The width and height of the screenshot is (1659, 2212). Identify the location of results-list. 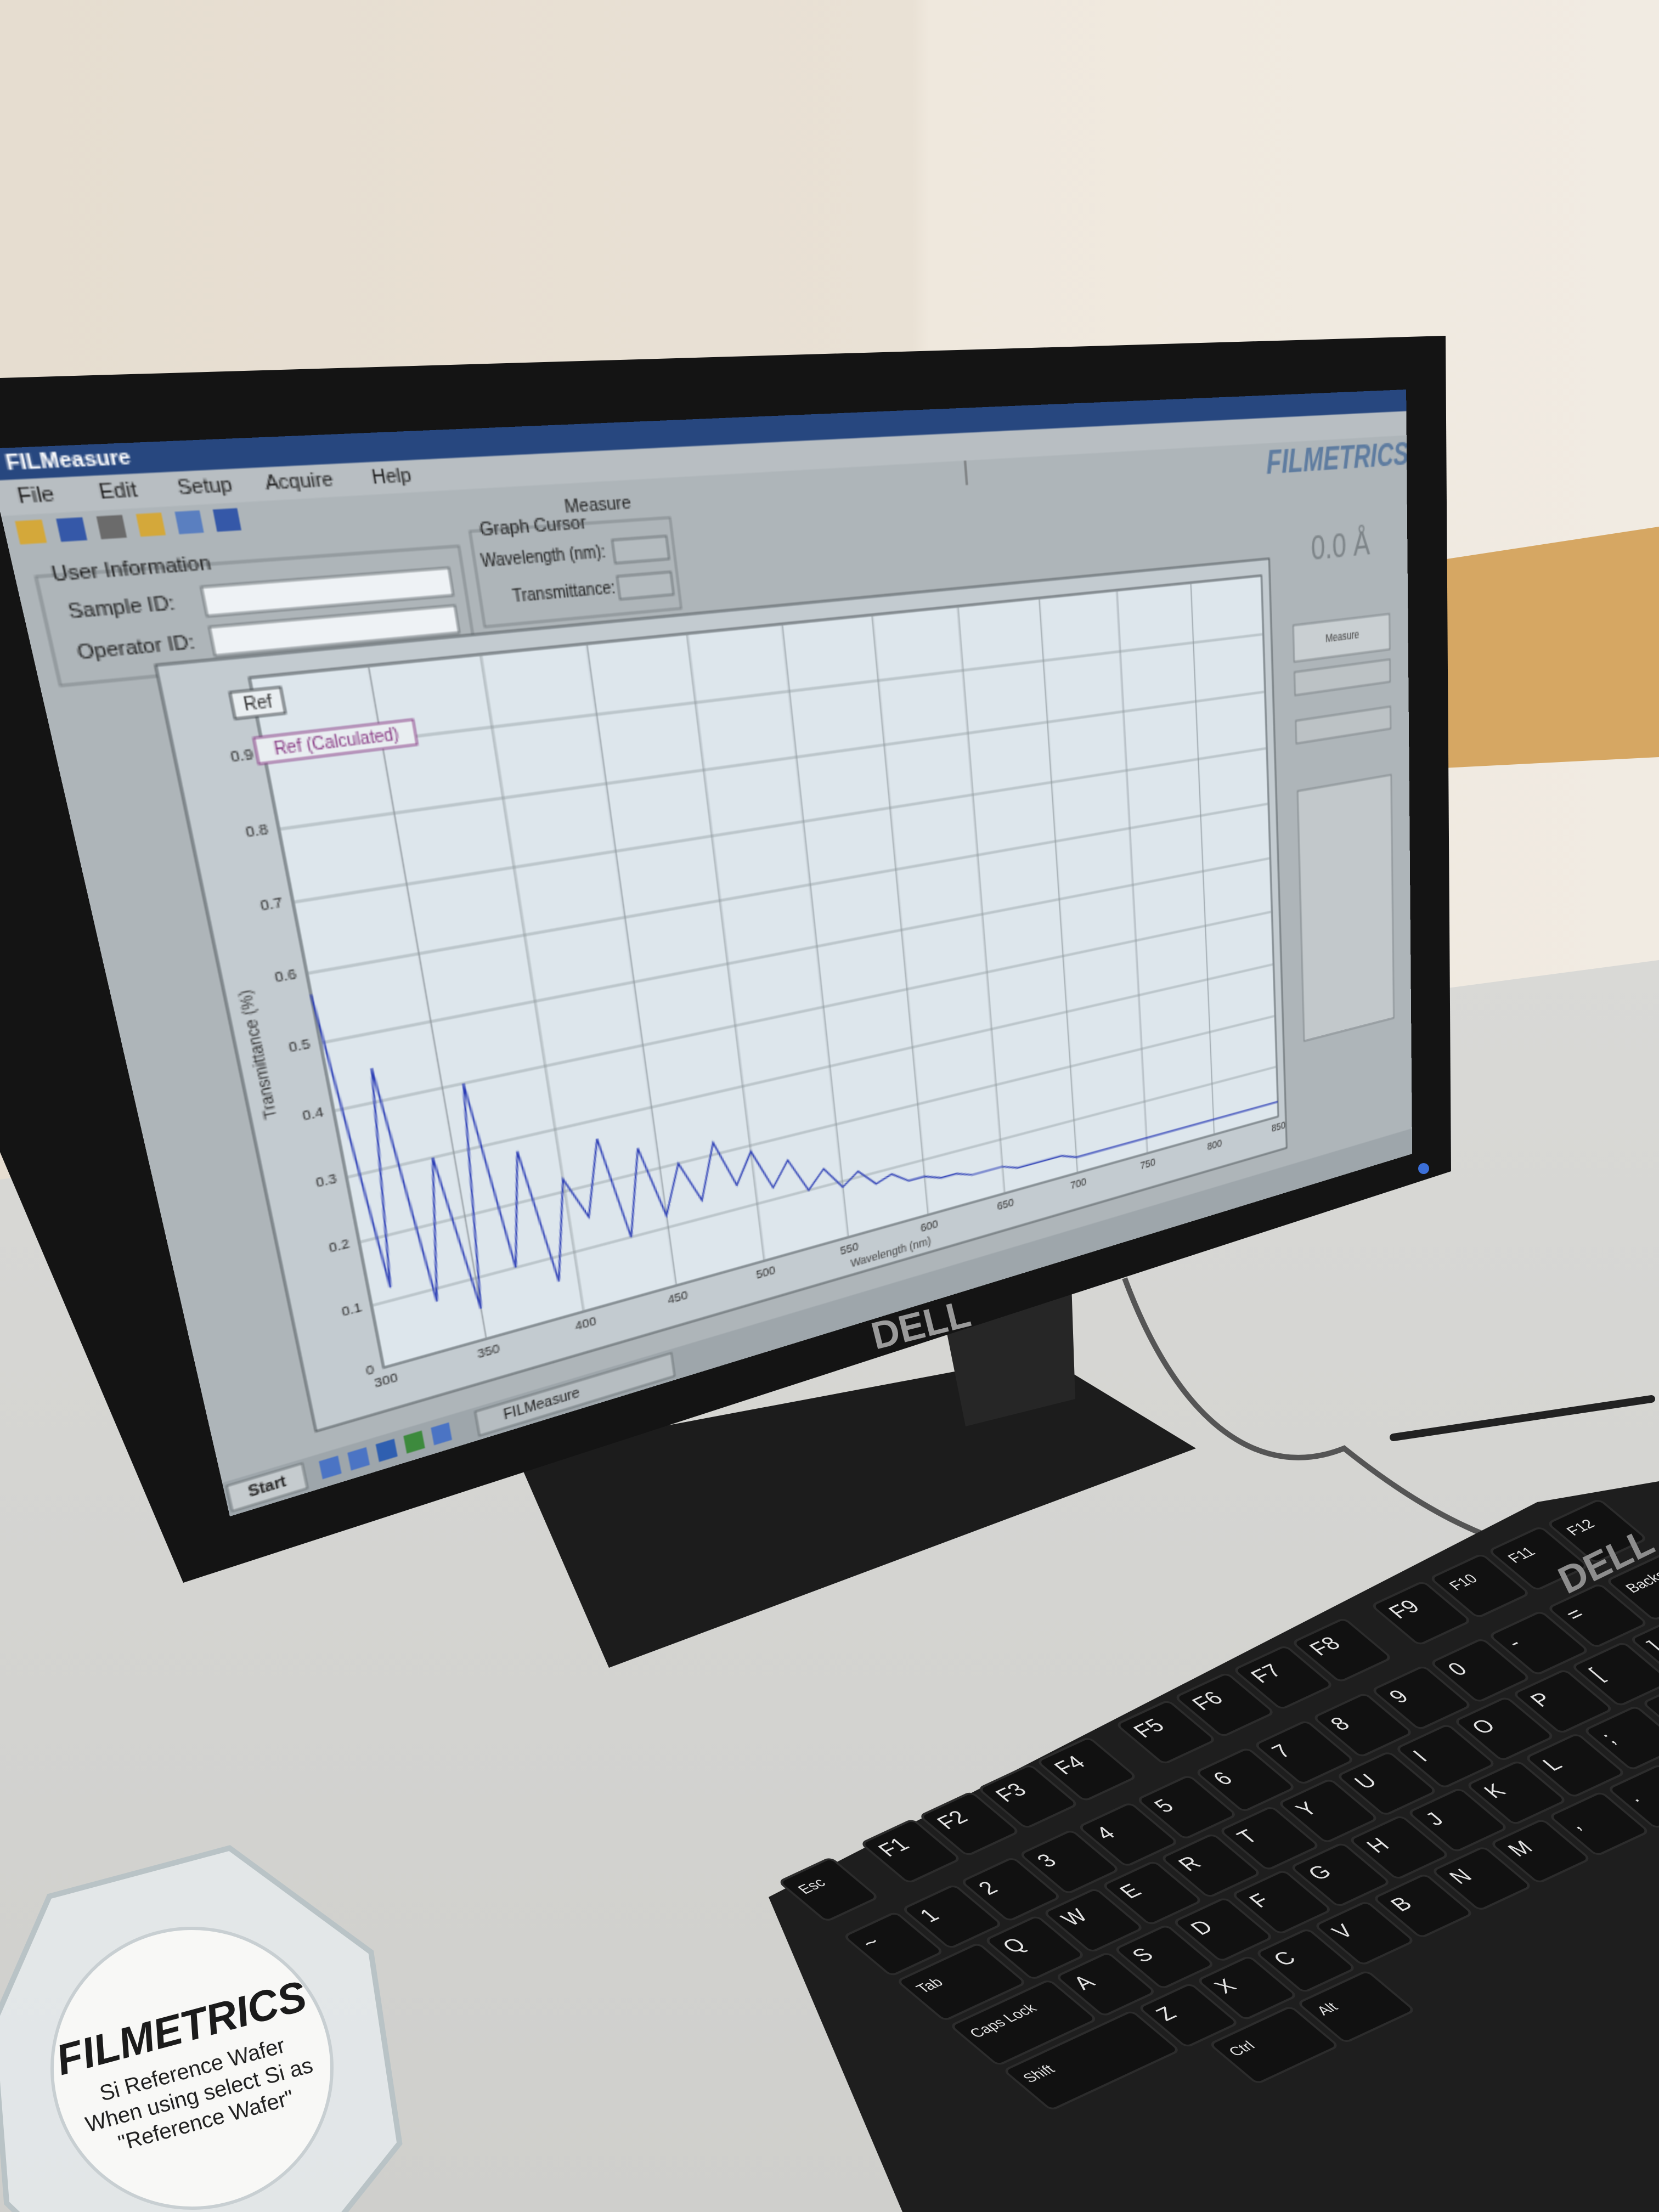
(1345, 908).